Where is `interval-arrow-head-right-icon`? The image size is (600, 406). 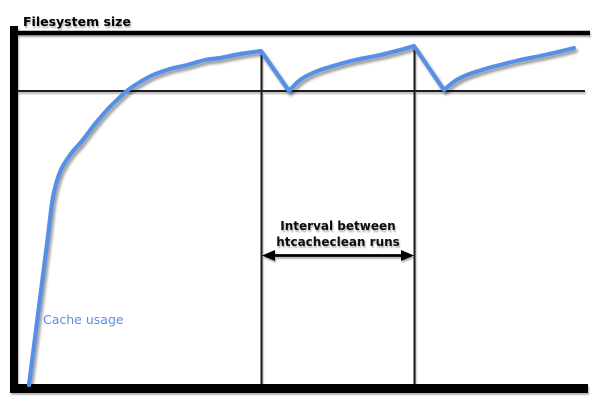
interval-arrow-head-right-icon is located at coordinates (407, 255).